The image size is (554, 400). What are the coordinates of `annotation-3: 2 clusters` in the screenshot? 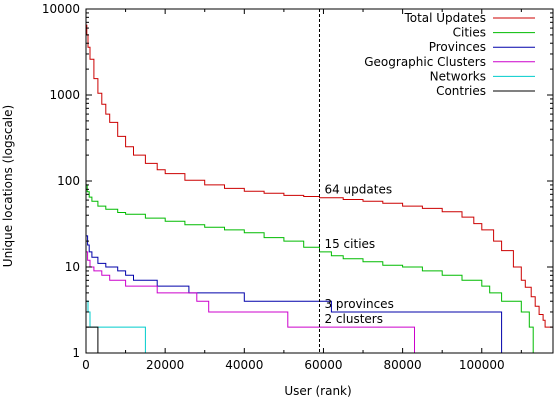 It's located at (353, 319).